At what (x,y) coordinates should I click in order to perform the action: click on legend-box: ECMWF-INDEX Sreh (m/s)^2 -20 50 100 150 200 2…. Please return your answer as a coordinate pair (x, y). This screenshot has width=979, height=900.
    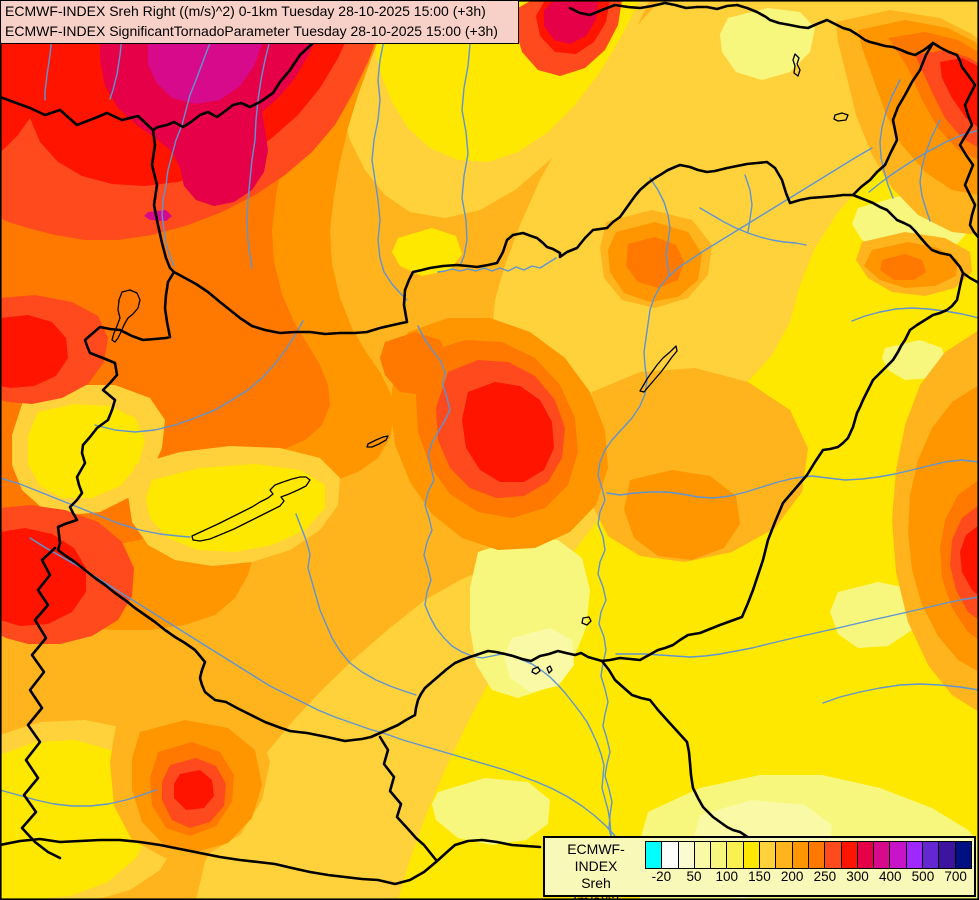
    Looking at the image, I should click on (759, 868).